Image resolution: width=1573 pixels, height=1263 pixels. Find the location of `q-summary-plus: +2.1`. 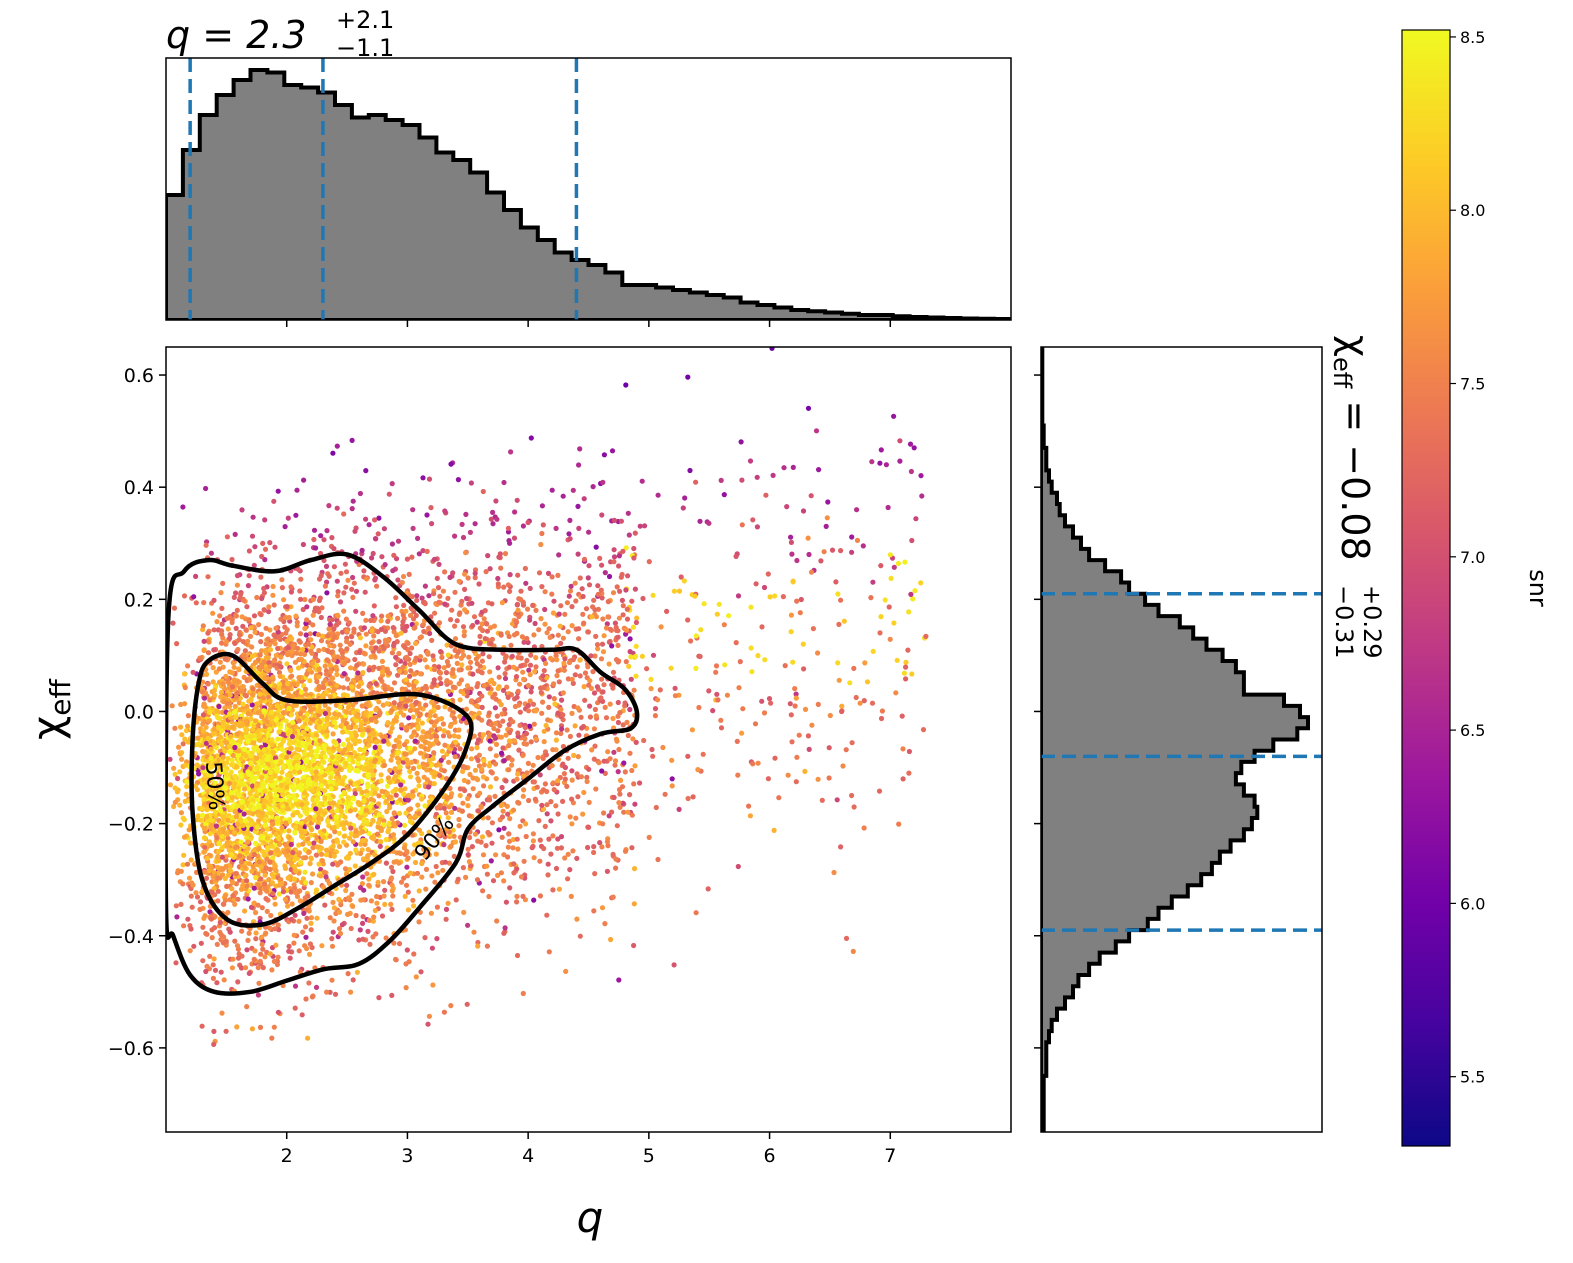

q-summary-plus: +2.1 is located at coordinates (365, 20).